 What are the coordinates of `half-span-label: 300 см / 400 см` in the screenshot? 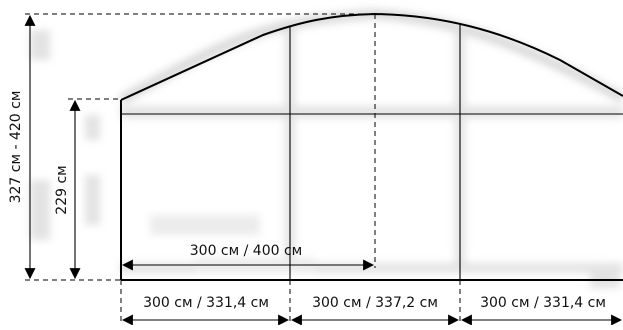 It's located at (246, 251).